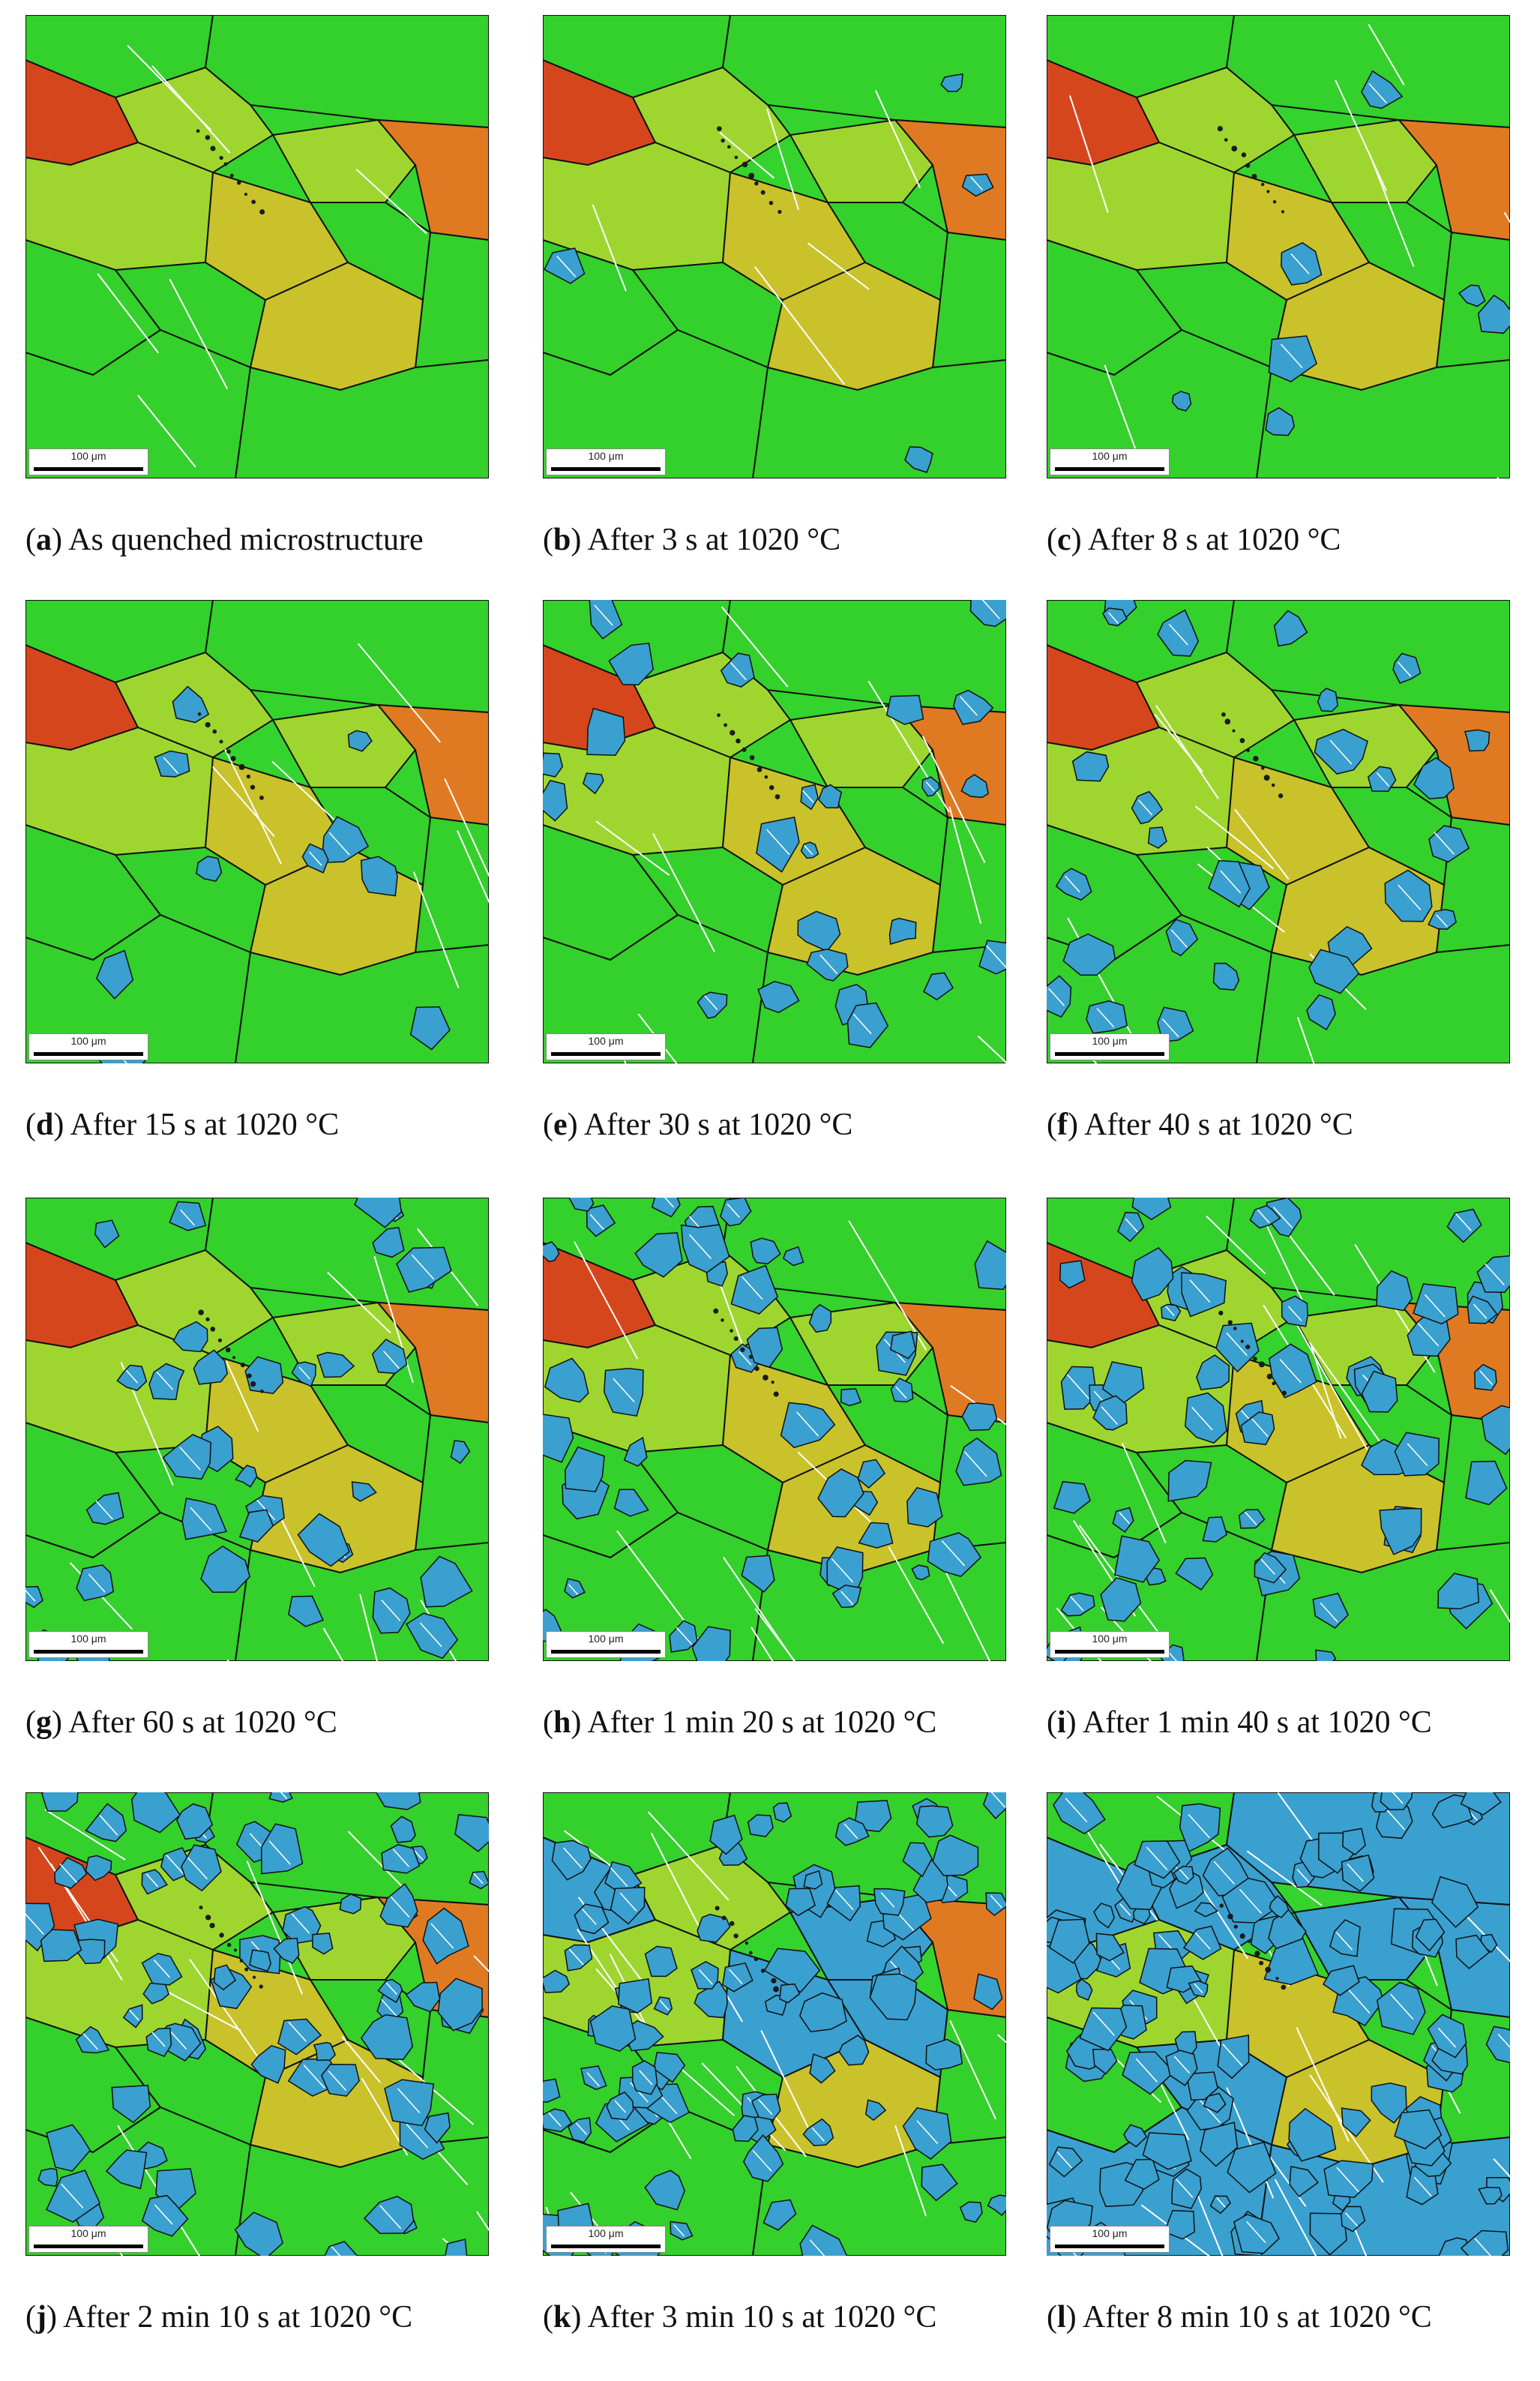 The height and width of the screenshot is (2381, 1540). What do you see at coordinates (740, 2317) in the screenshot?
I see `caption-k: (k) After 3 min 10 s at 1020 °C` at bounding box center [740, 2317].